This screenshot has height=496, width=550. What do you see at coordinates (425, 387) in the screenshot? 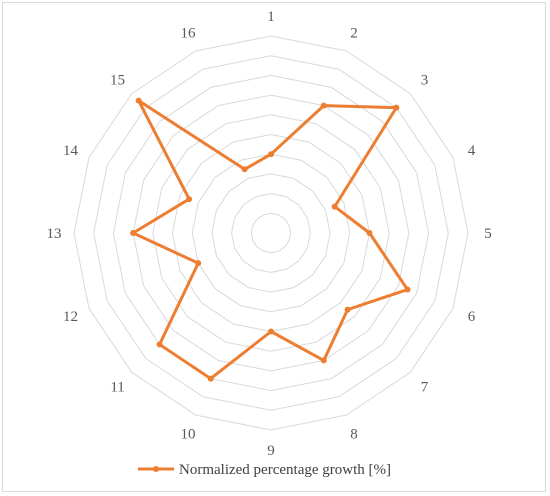
I see `category-label: 7` at bounding box center [425, 387].